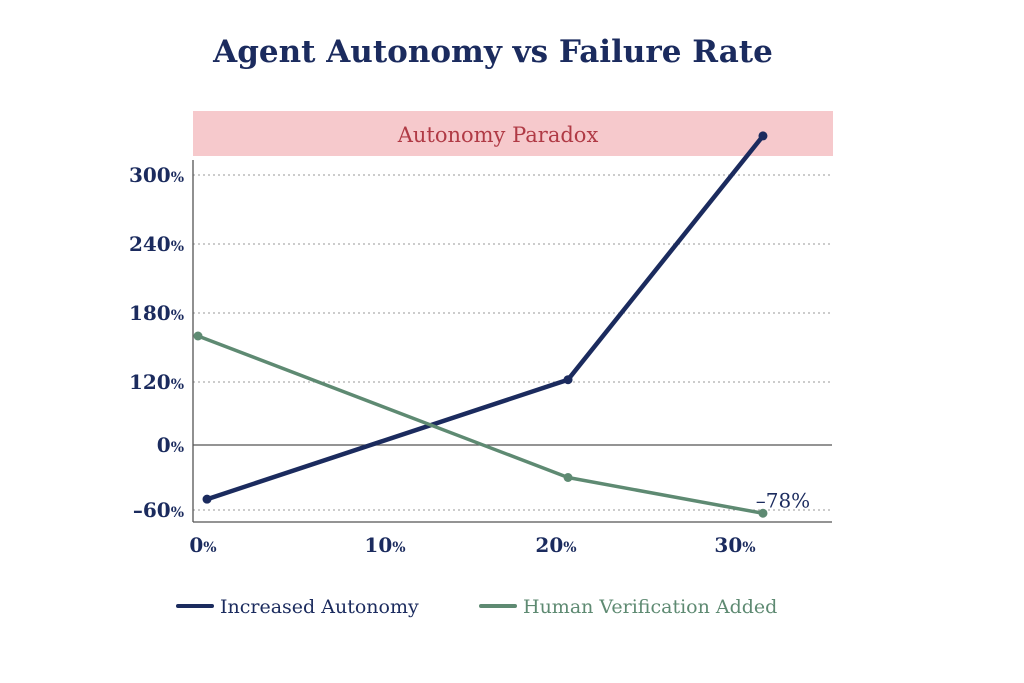 The image size is (1024, 683). What do you see at coordinates (734, 545) in the screenshot?
I see `x-tick-label: 30%` at bounding box center [734, 545].